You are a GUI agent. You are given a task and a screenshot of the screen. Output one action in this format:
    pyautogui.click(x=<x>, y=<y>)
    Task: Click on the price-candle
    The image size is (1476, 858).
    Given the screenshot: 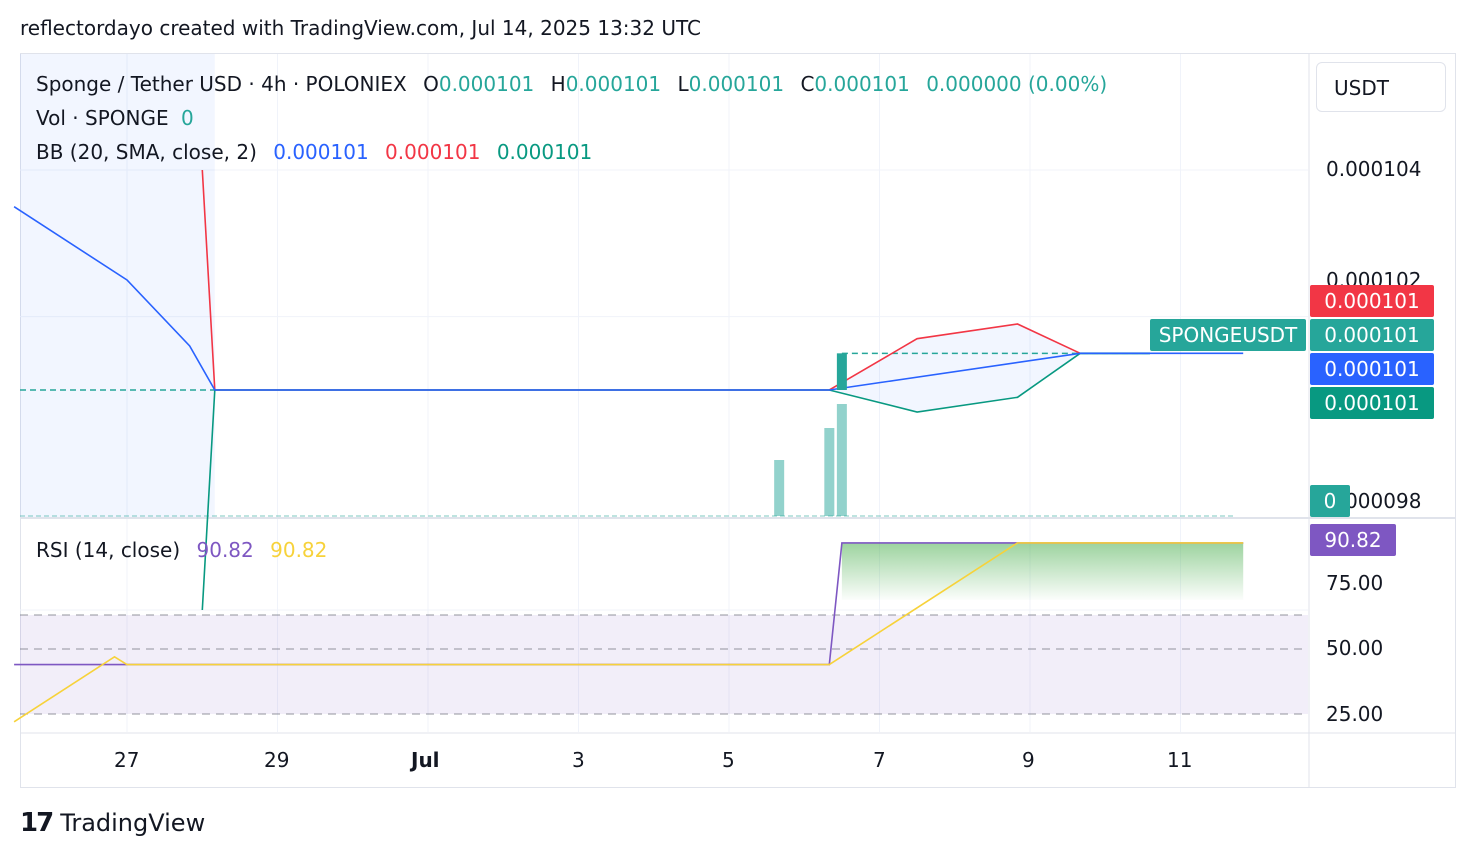 What is the action you would take?
    pyautogui.click(x=841, y=371)
    